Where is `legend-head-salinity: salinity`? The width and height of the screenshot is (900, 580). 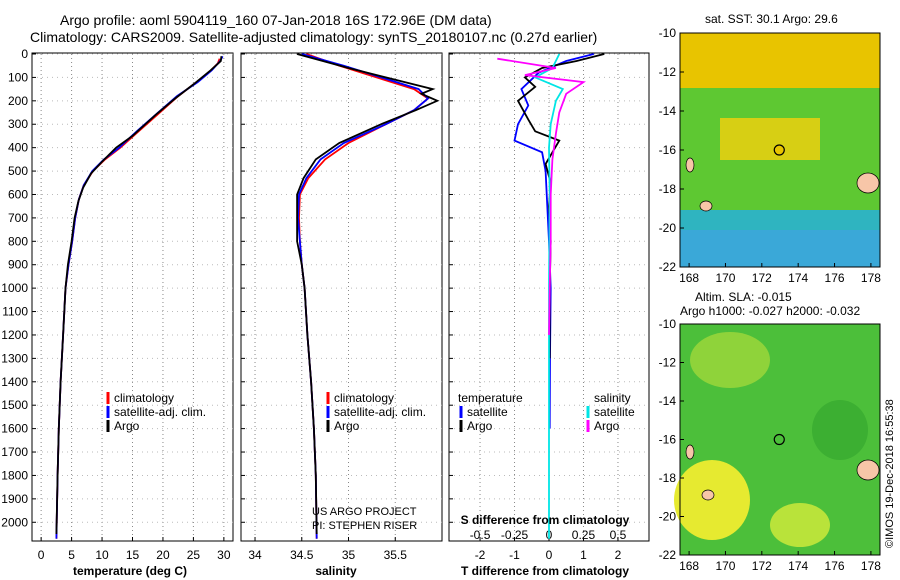 legend-head-salinity: salinity is located at coordinates (612, 398).